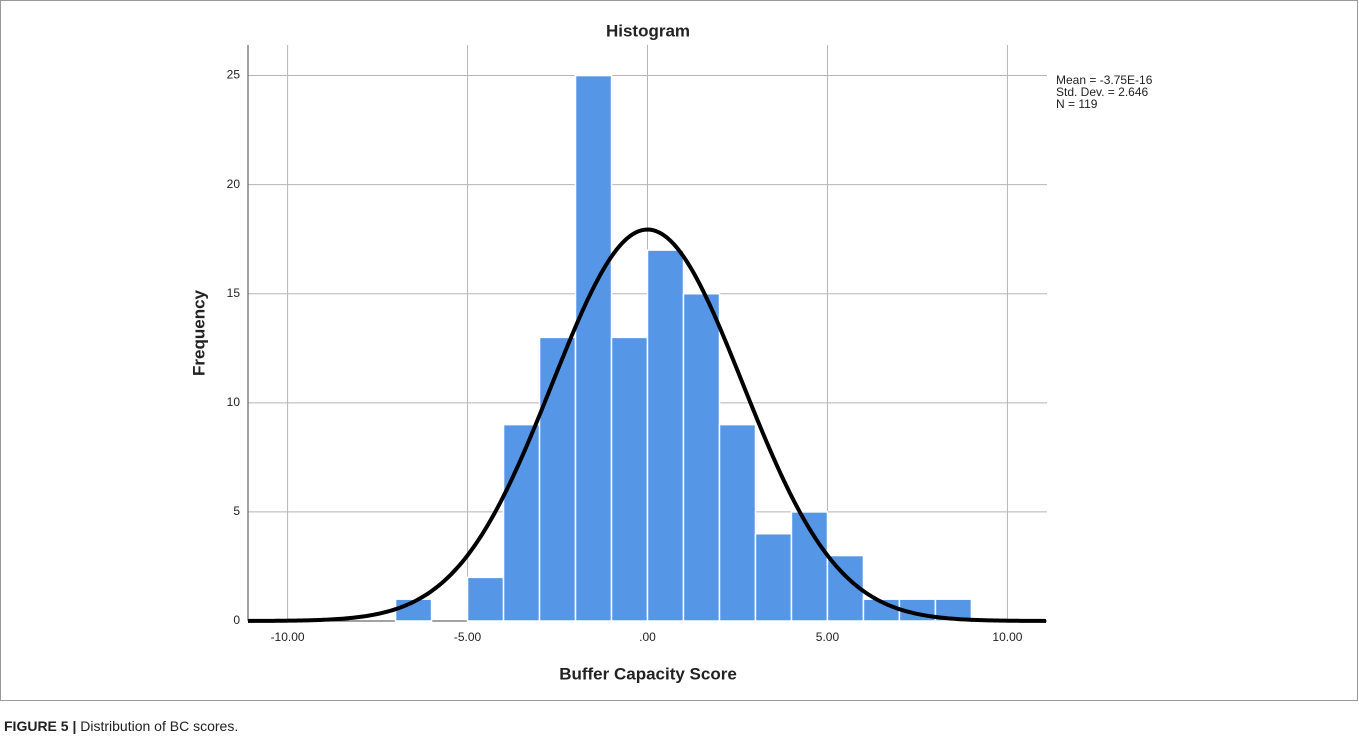 This screenshot has width=1359, height=754. What do you see at coordinates (40, 726) in the screenshot?
I see `caption-label: FIGURE 5 |` at bounding box center [40, 726].